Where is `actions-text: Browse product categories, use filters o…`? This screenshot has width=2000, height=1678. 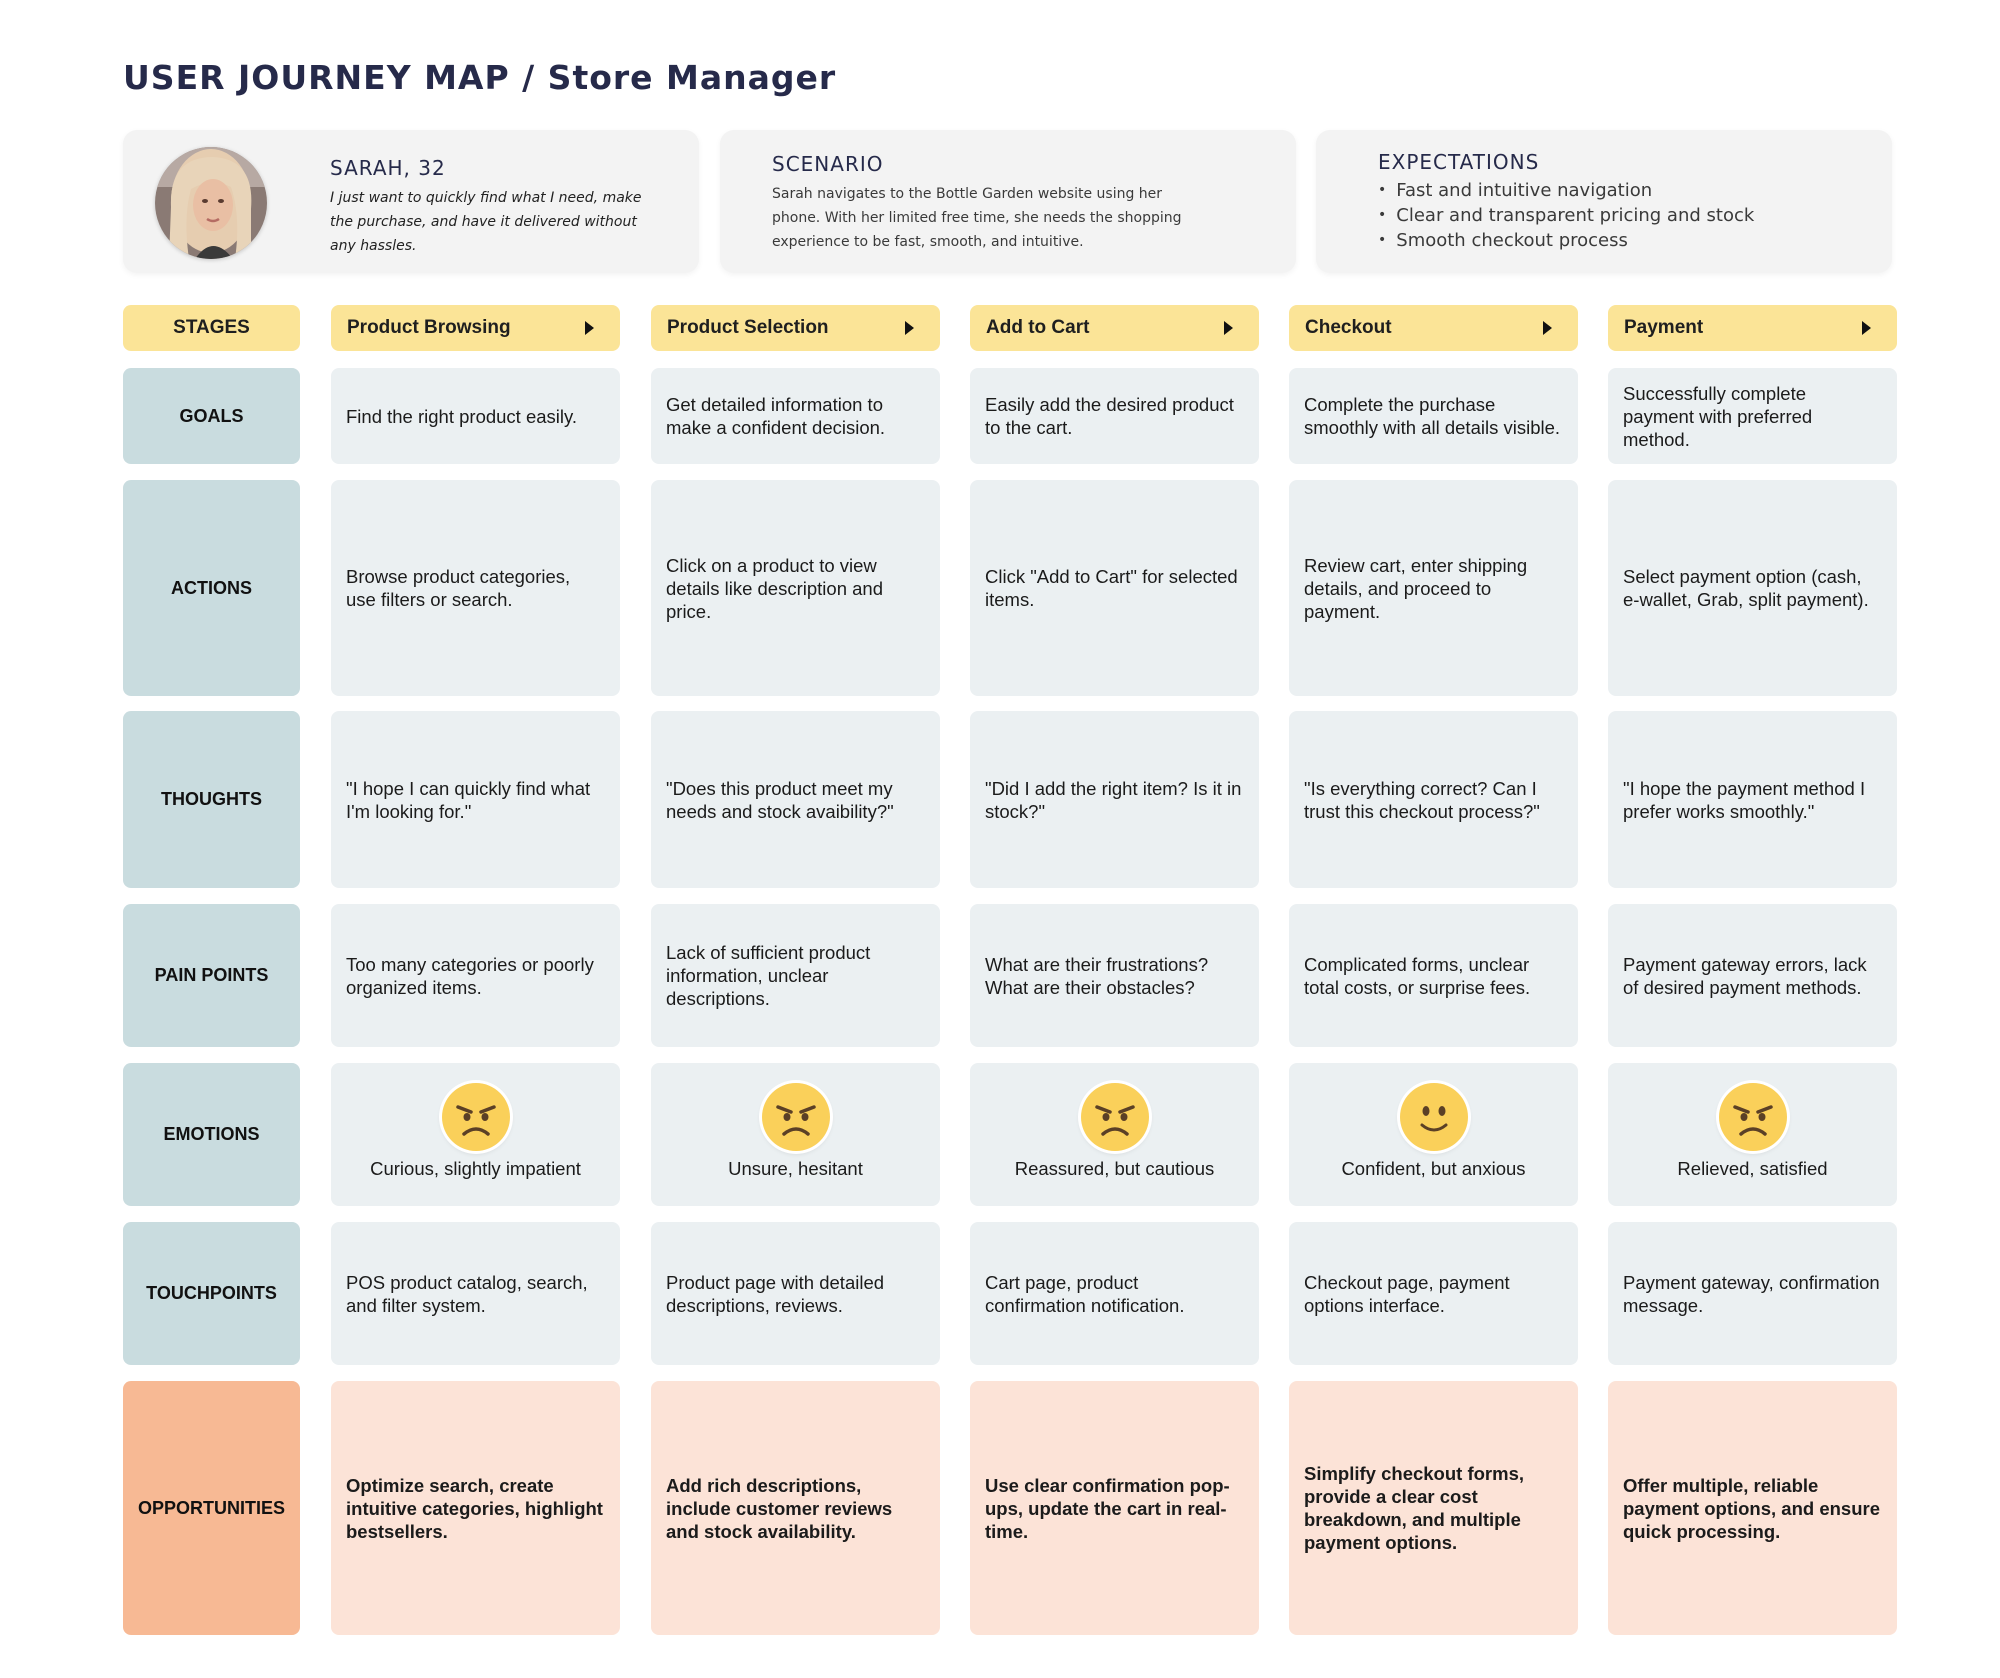
actions-text: Browse product categories, use filters o… is located at coordinates (458, 588).